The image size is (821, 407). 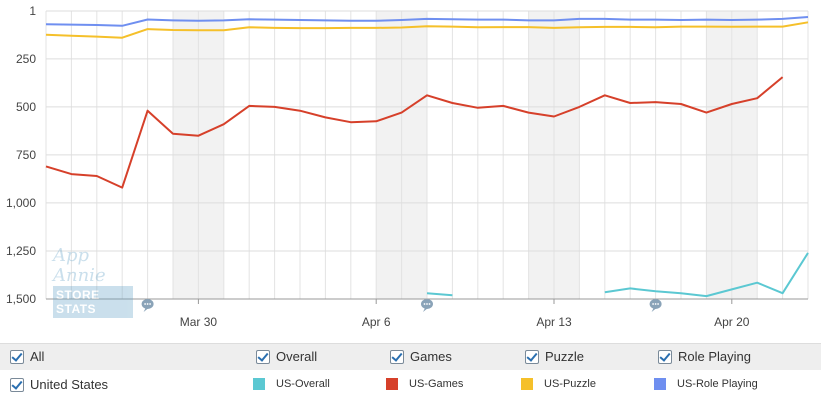 What do you see at coordinates (26, 107) in the screenshot?
I see `y-tick-label: 500` at bounding box center [26, 107].